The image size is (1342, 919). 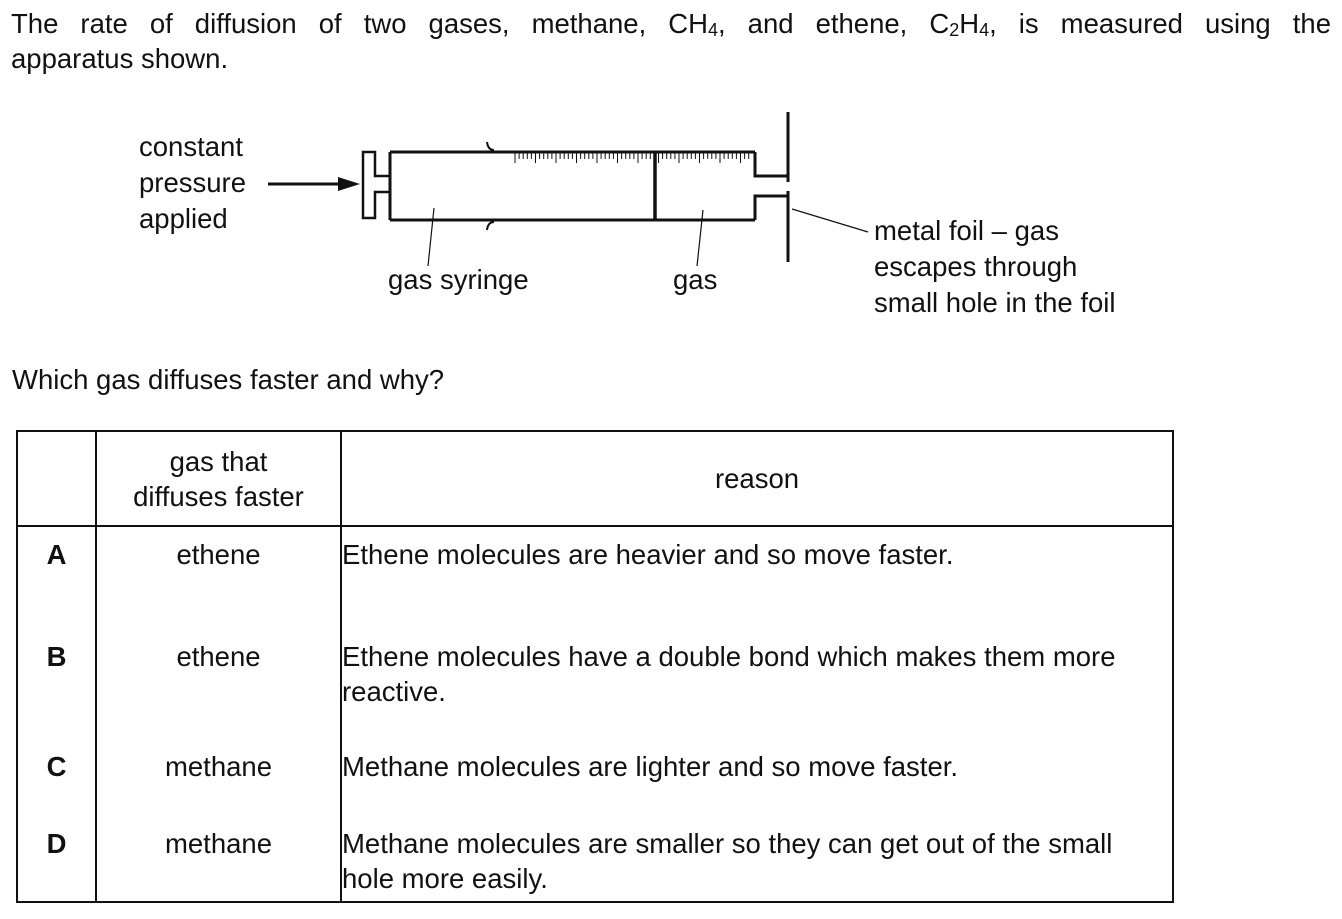 I want to click on header-gas-line: diffuses faster, so click(x=218, y=496).